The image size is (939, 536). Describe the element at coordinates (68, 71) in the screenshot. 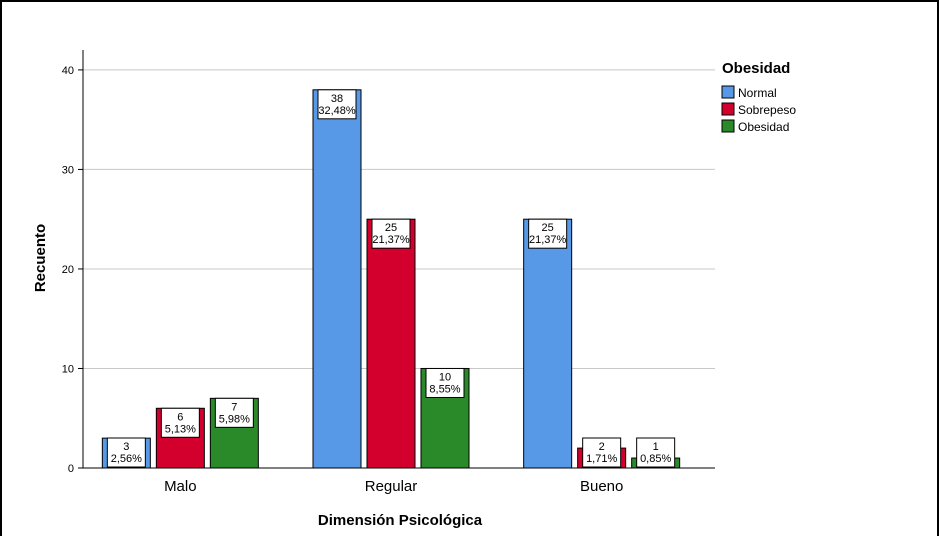

I see `y-tick-label: 40` at that location.